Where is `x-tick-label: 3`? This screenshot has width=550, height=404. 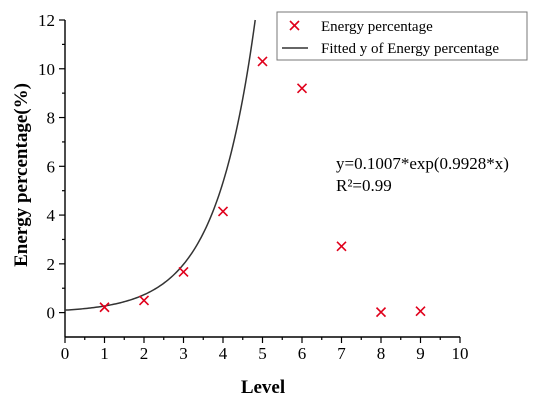
x-tick-label: 3 is located at coordinates (183, 353).